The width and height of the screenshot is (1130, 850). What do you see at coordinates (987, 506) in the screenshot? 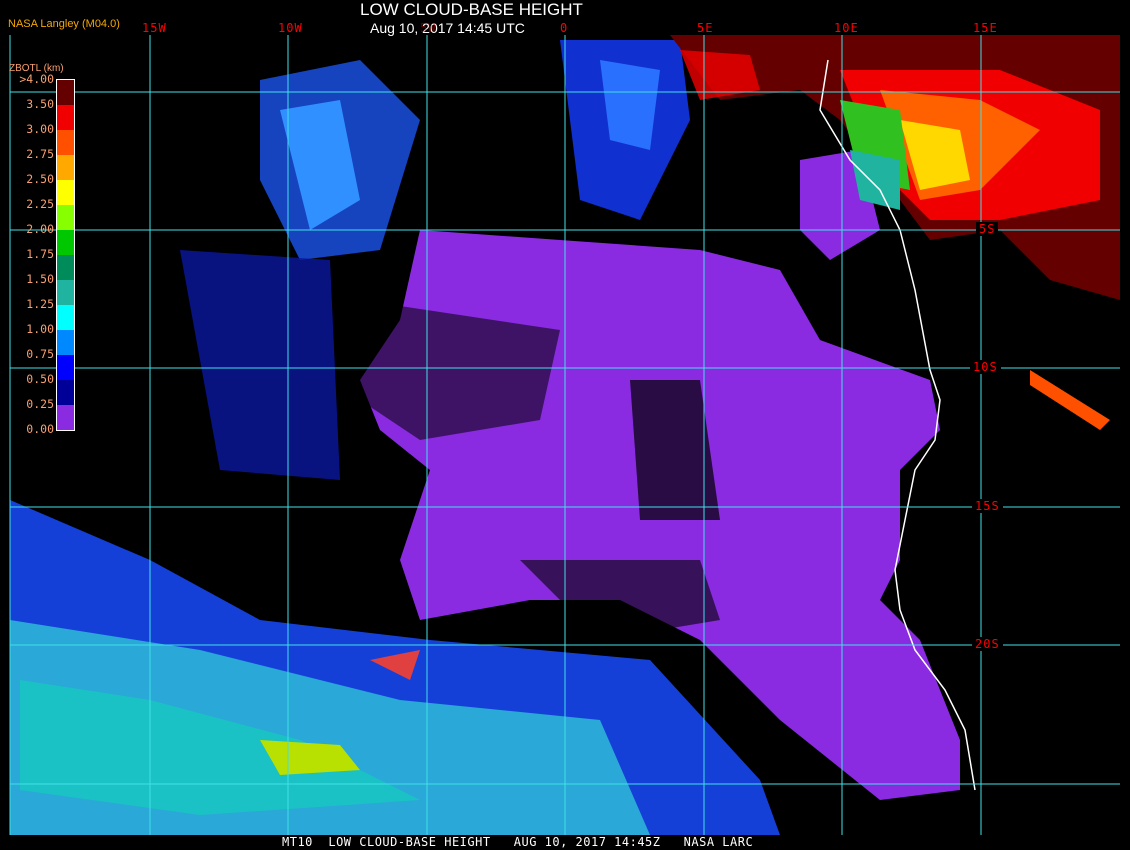
I see `lat-label: 15S` at bounding box center [987, 506].